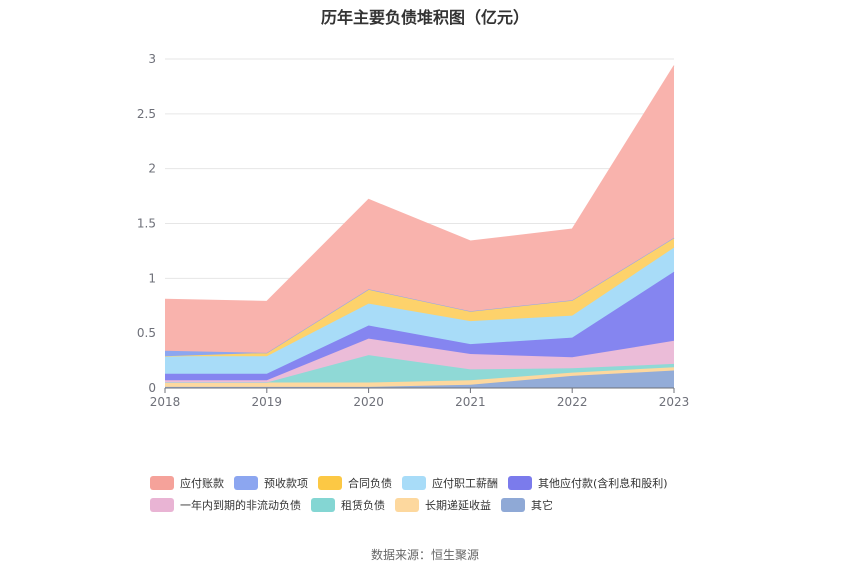 The width and height of the screenshot is (850, 575). Describe the element at coordinates (419, 326) in the screenshot. I see `area-series-其他应付款(含利息和股利)` at that location.